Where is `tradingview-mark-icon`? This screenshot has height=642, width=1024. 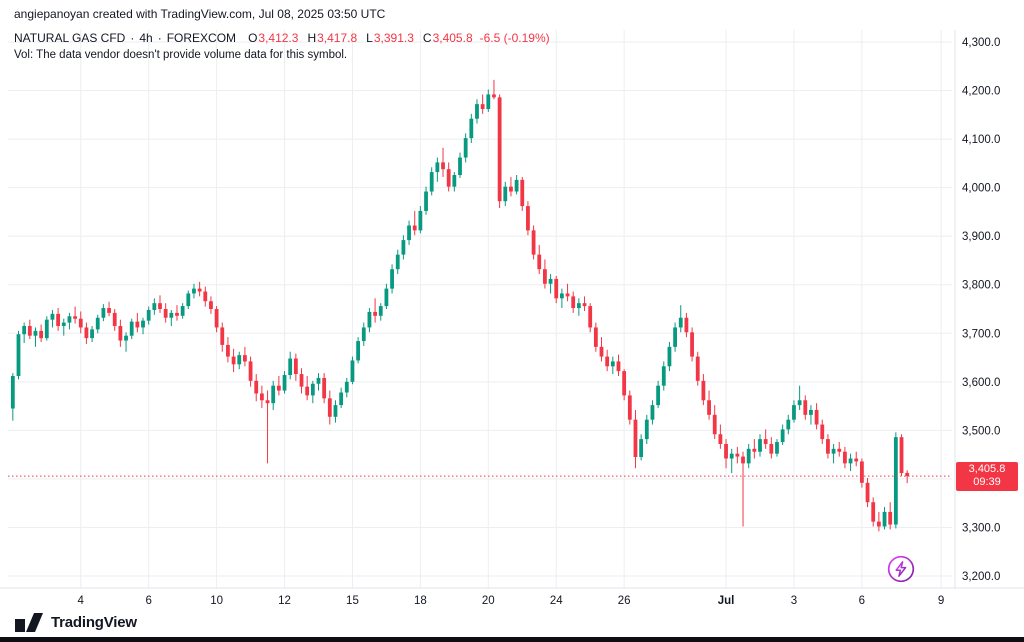
tradingview-mark-icon is located at coordinates (29, 622).